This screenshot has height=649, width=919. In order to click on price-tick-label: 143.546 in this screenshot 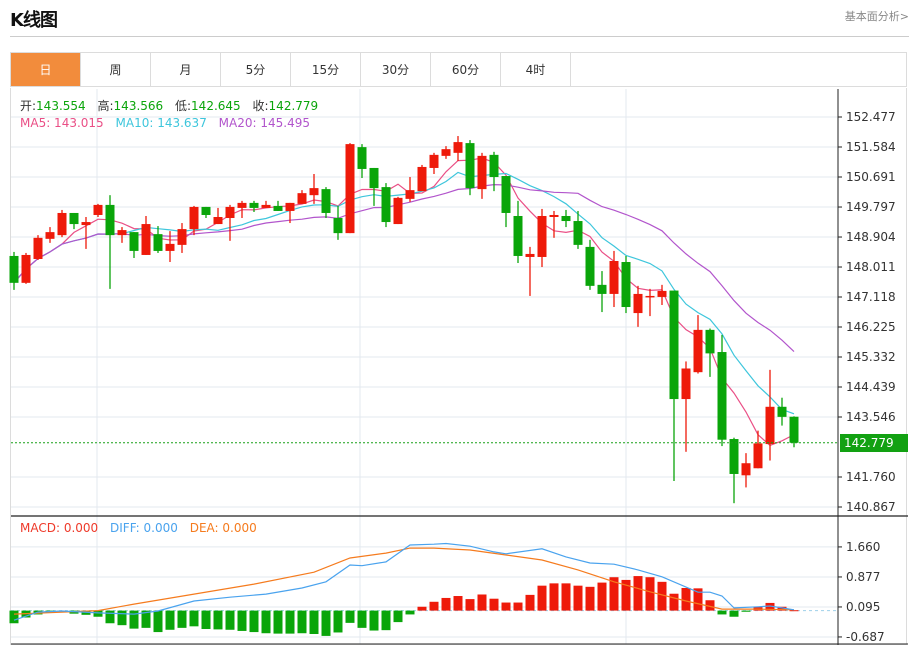, I will do `click(871, 417)`.